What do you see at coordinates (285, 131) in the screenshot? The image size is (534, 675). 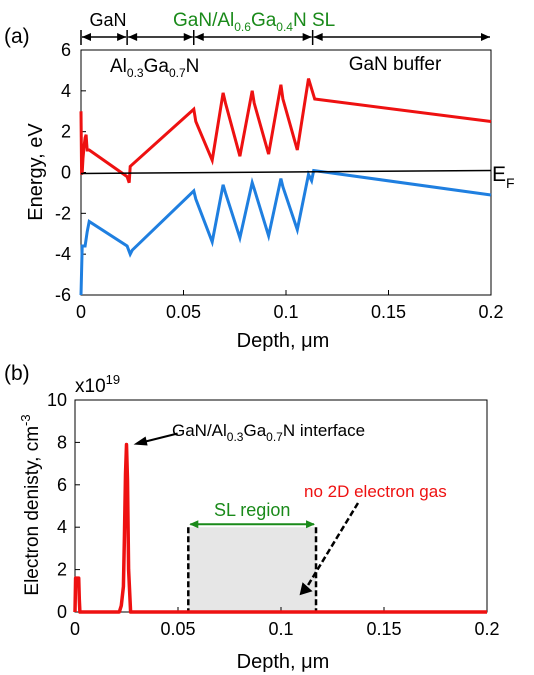 I see `conduction-band-line` at bounding box center [285, 131].